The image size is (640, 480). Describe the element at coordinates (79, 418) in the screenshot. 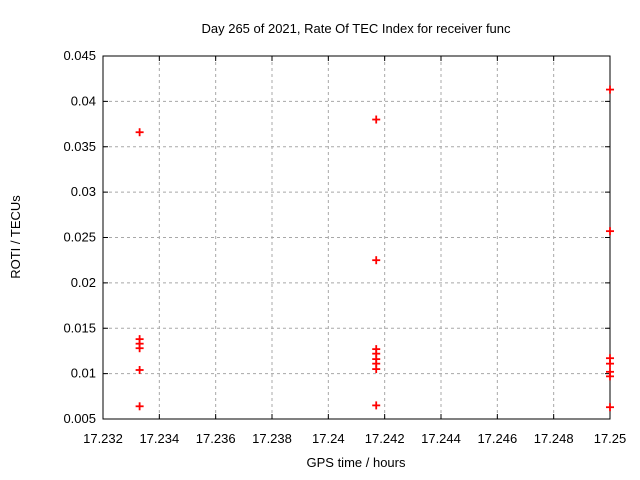

I see `y-tick-label: 0.005` at that location.